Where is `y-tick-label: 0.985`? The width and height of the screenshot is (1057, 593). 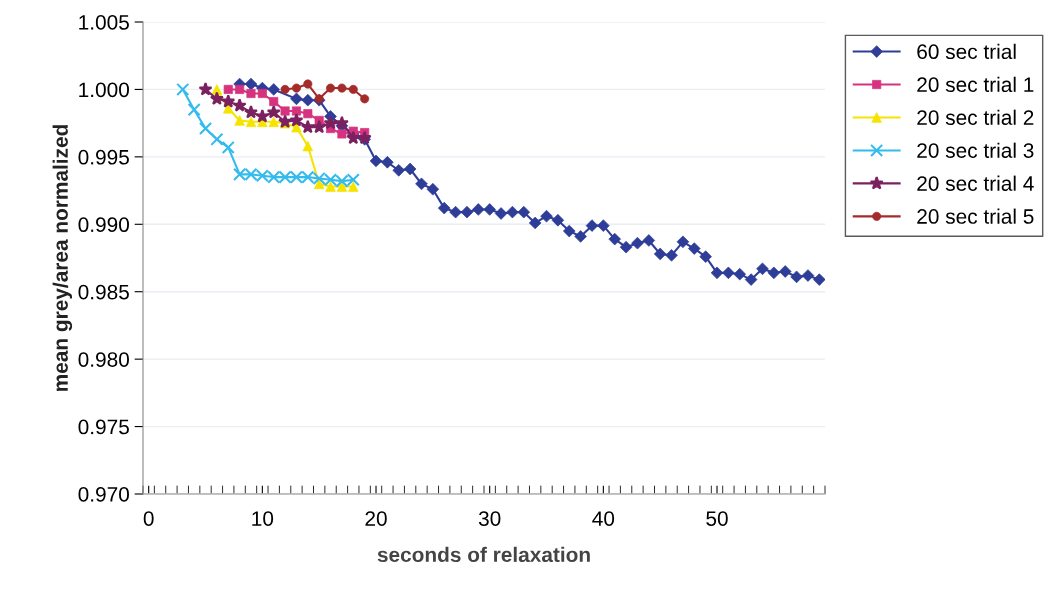 y-tick-label: 0.985 is located at coordinates (103, 292).